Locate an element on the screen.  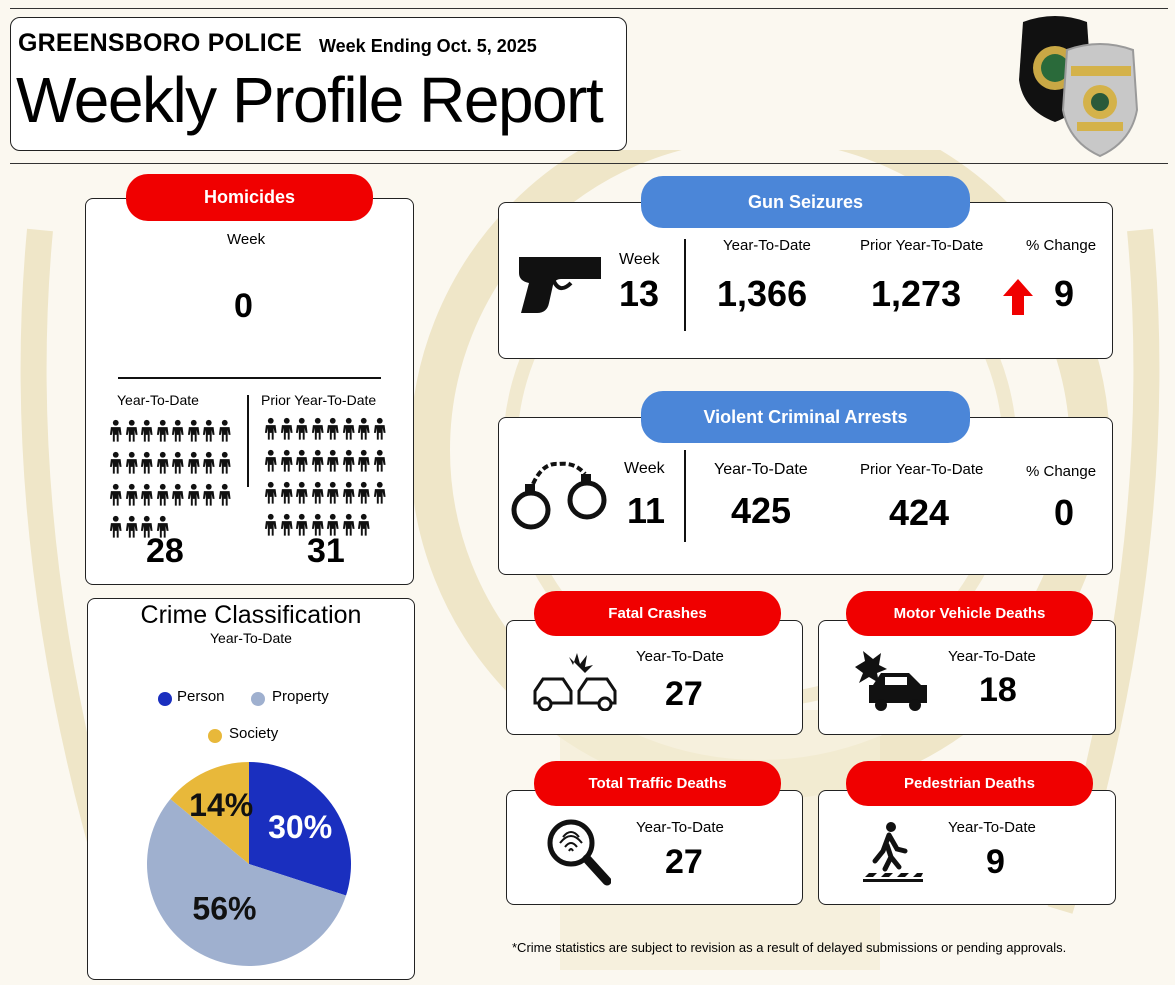
homicides-prior-label: Prior Year-To-Date is located at coordinates (319, 400).